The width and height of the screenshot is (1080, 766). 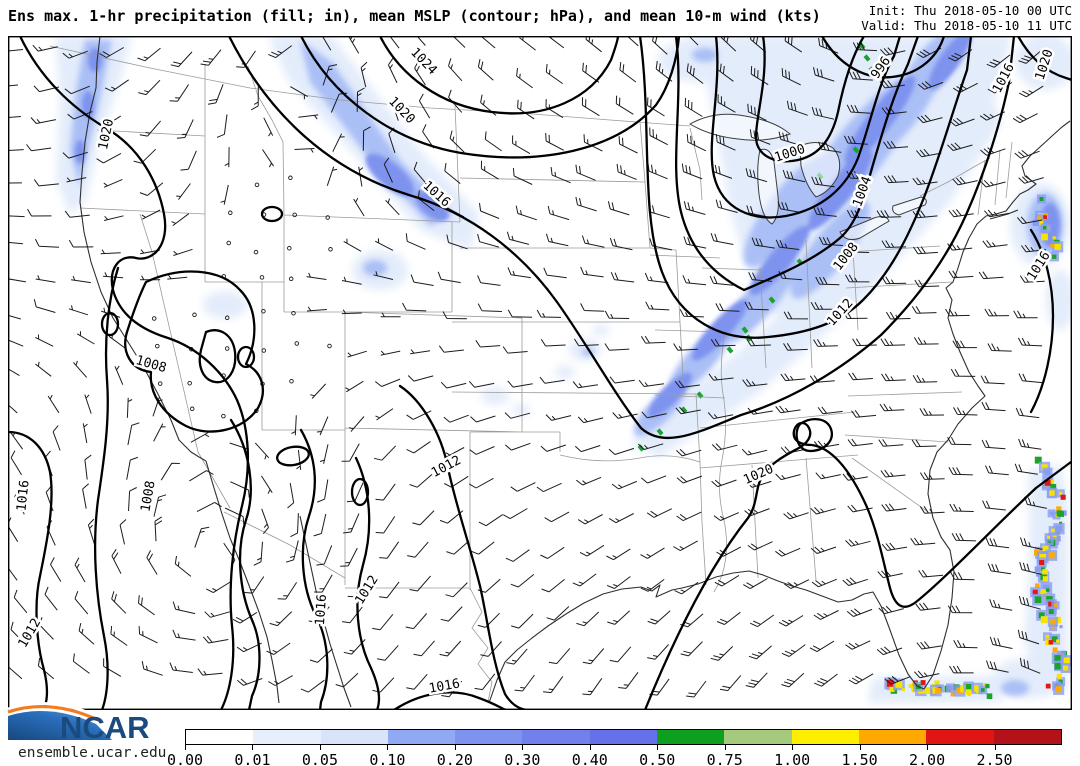 What do you see at coordinates (994, 758) in the screenshot?
I see `colorbar-tick-label: 2.50` at bounding box center [994, 758].